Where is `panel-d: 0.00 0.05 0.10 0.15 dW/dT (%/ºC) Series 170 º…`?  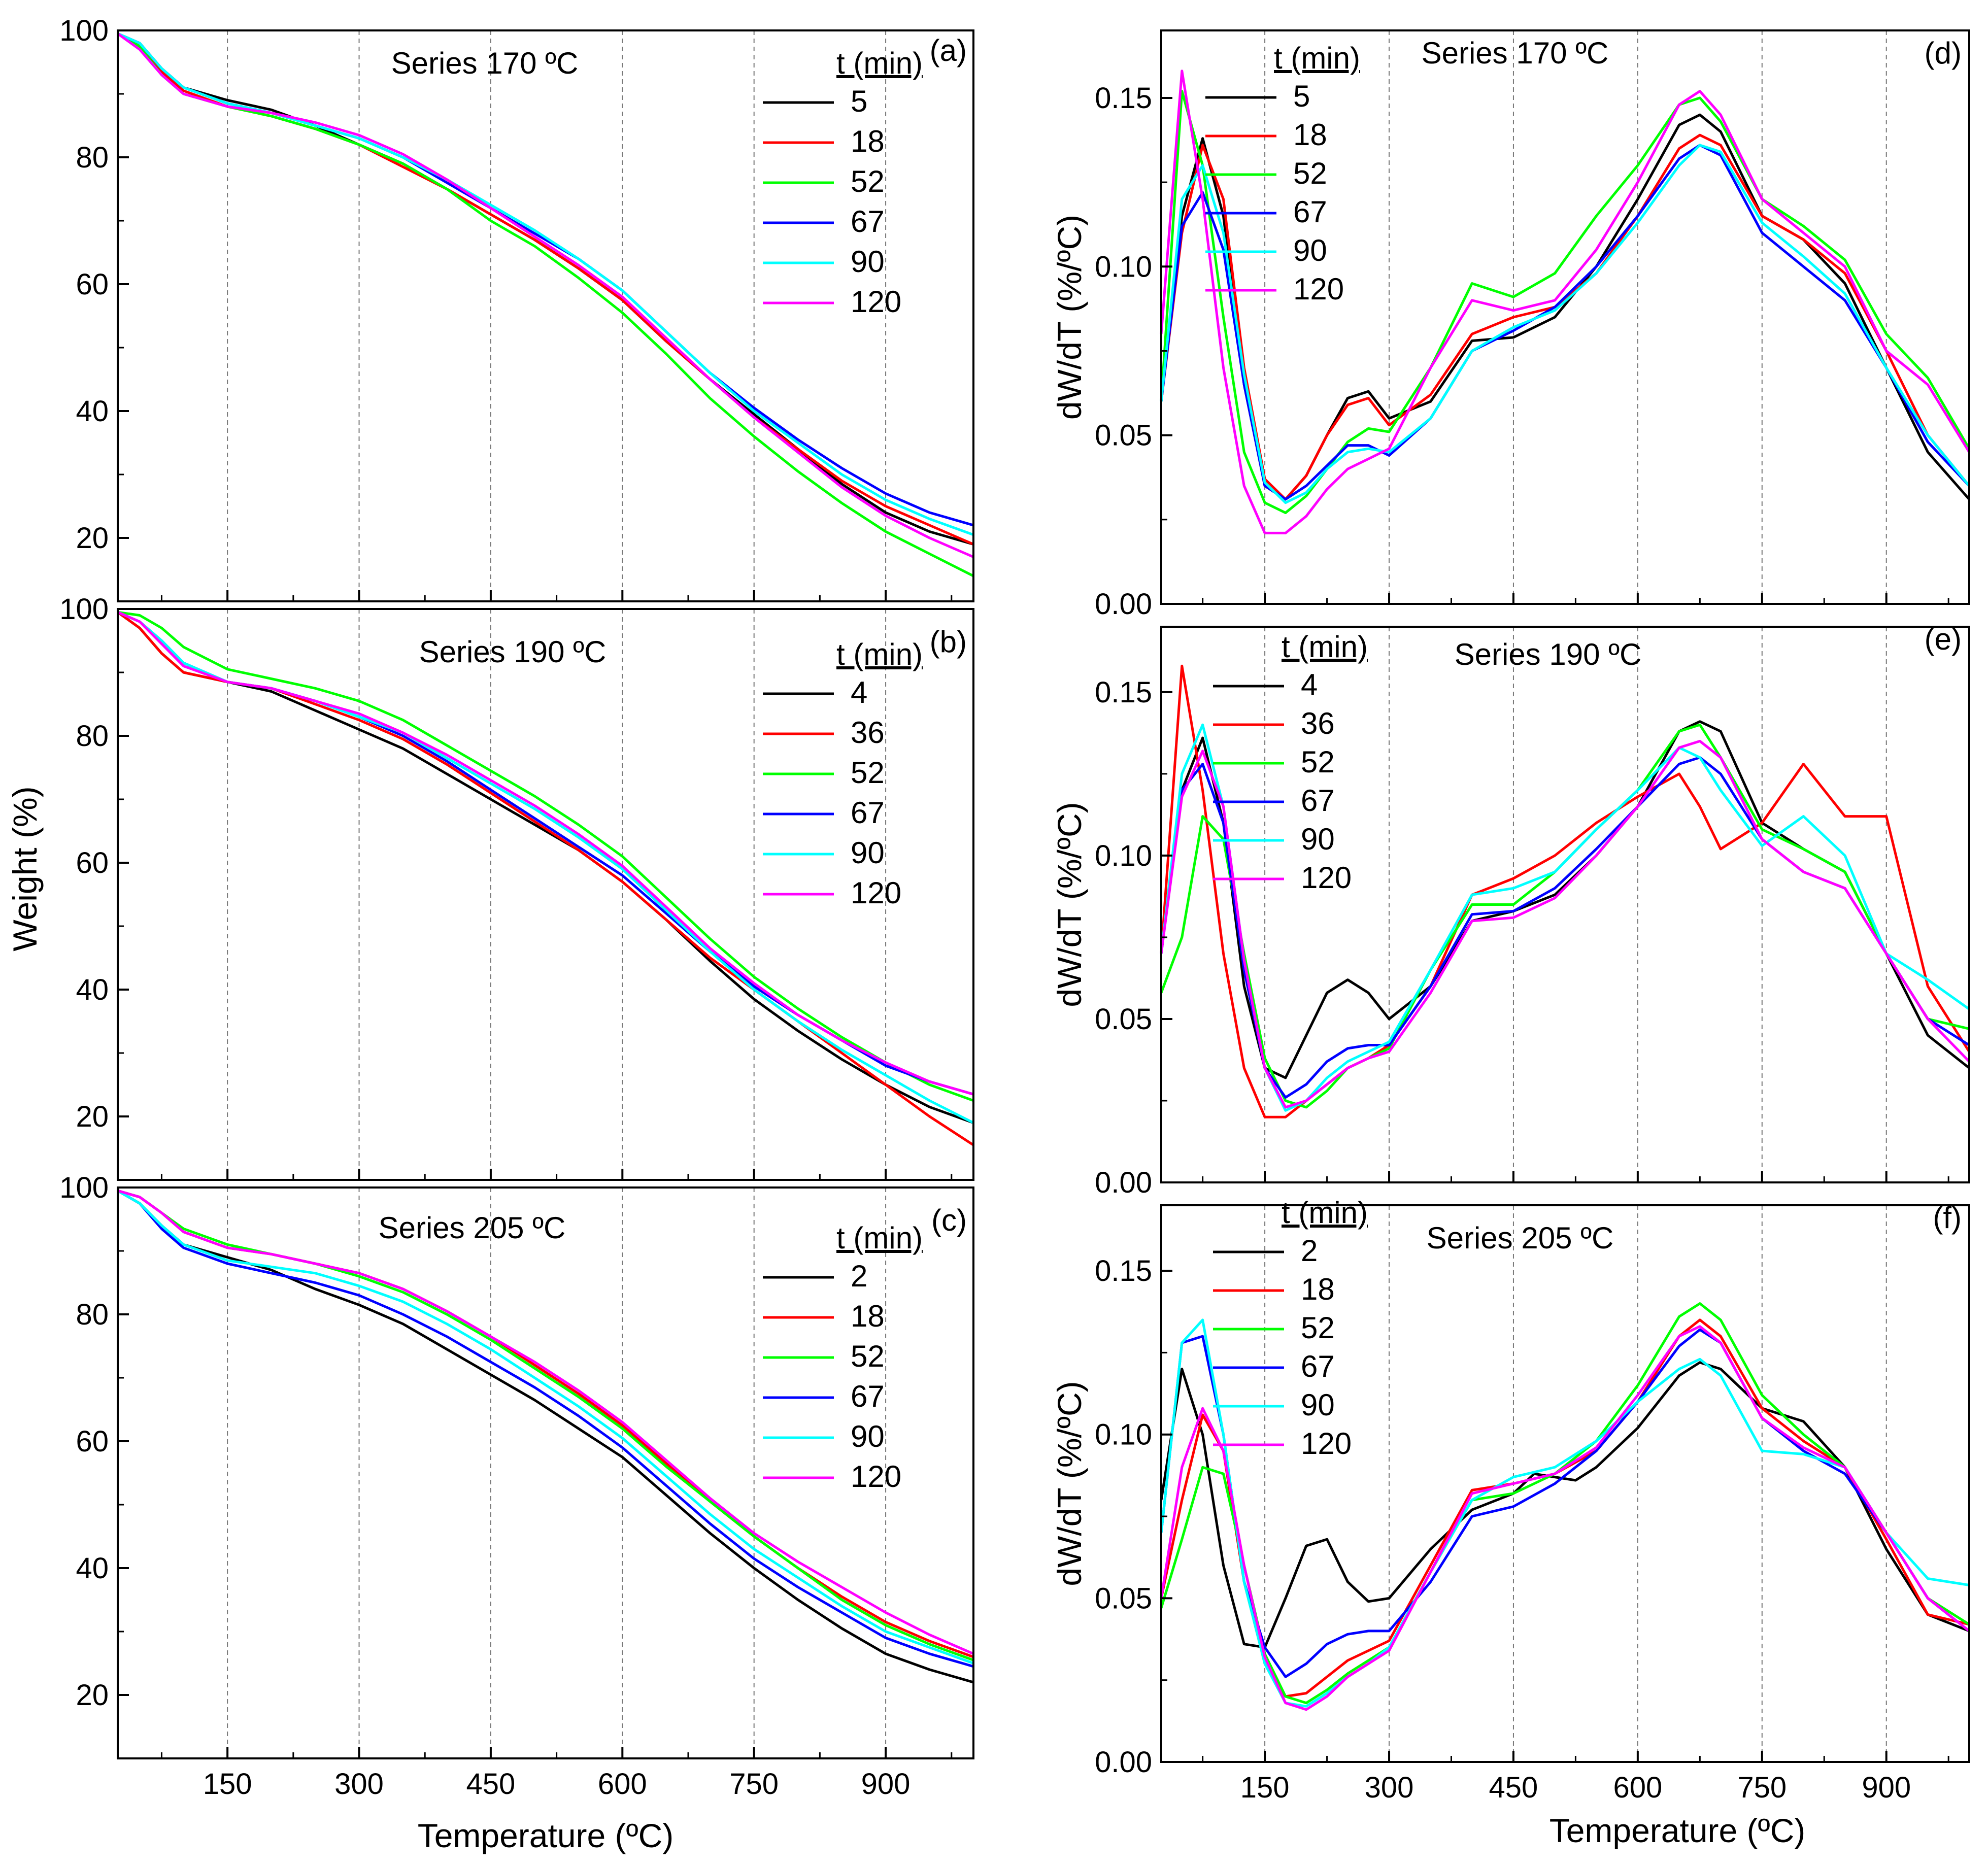 panel-d: 0.00 0.05 0.10 0.15 dW/dT (%/ºC) Series 170 º… is located at coordinates (1511, 325).